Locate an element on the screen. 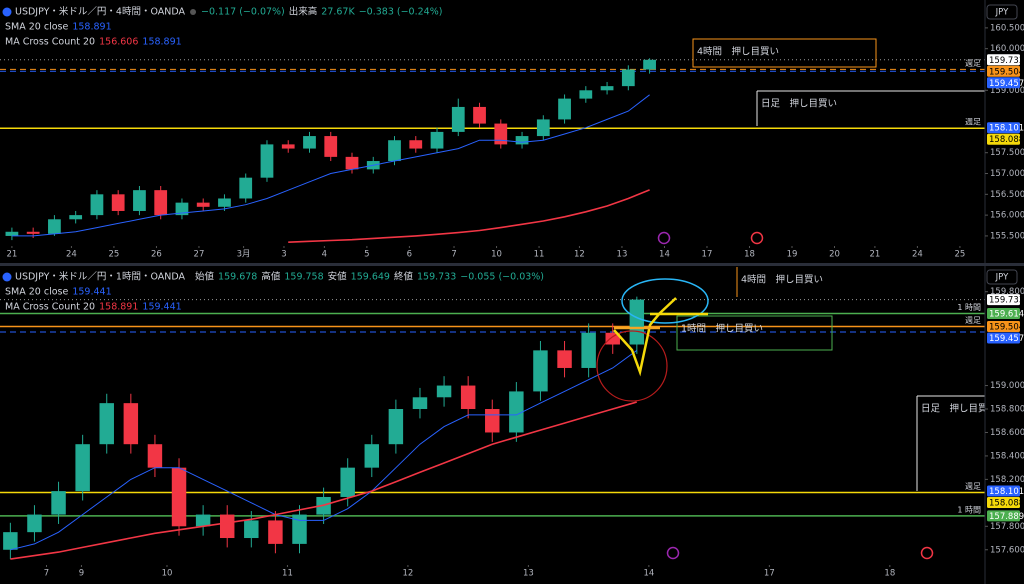 Image resolution: width=1024 pixels, height=584 pixels. price-tag-text: 159.614 is located at coordinates (1006, 315).